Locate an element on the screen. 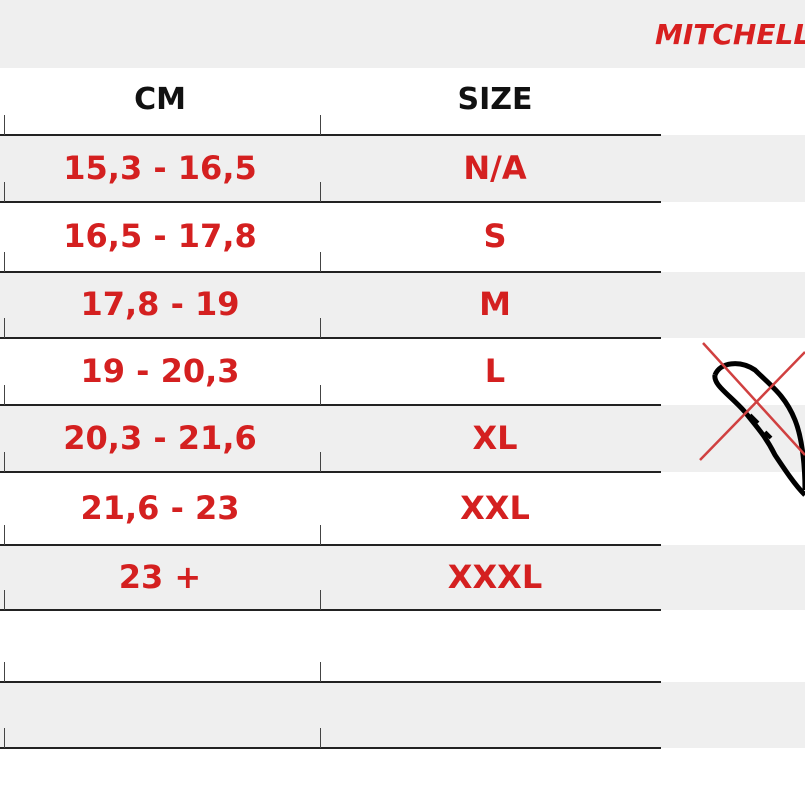 The height and width of the screenshot is (805, 805). header-size: SIZE is located at coordinates (495, 99).